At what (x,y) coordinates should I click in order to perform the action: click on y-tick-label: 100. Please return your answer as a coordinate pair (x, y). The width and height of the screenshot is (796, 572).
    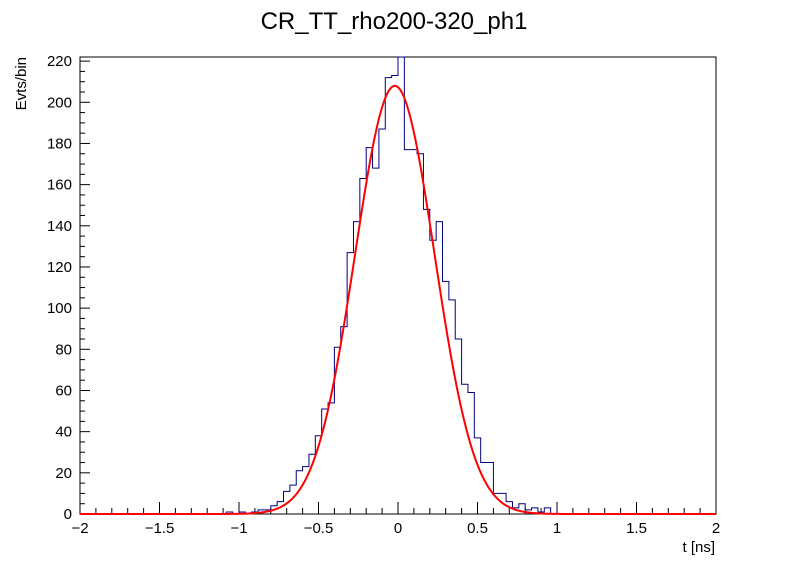
    Looking at the image, I should click on (59, 308).